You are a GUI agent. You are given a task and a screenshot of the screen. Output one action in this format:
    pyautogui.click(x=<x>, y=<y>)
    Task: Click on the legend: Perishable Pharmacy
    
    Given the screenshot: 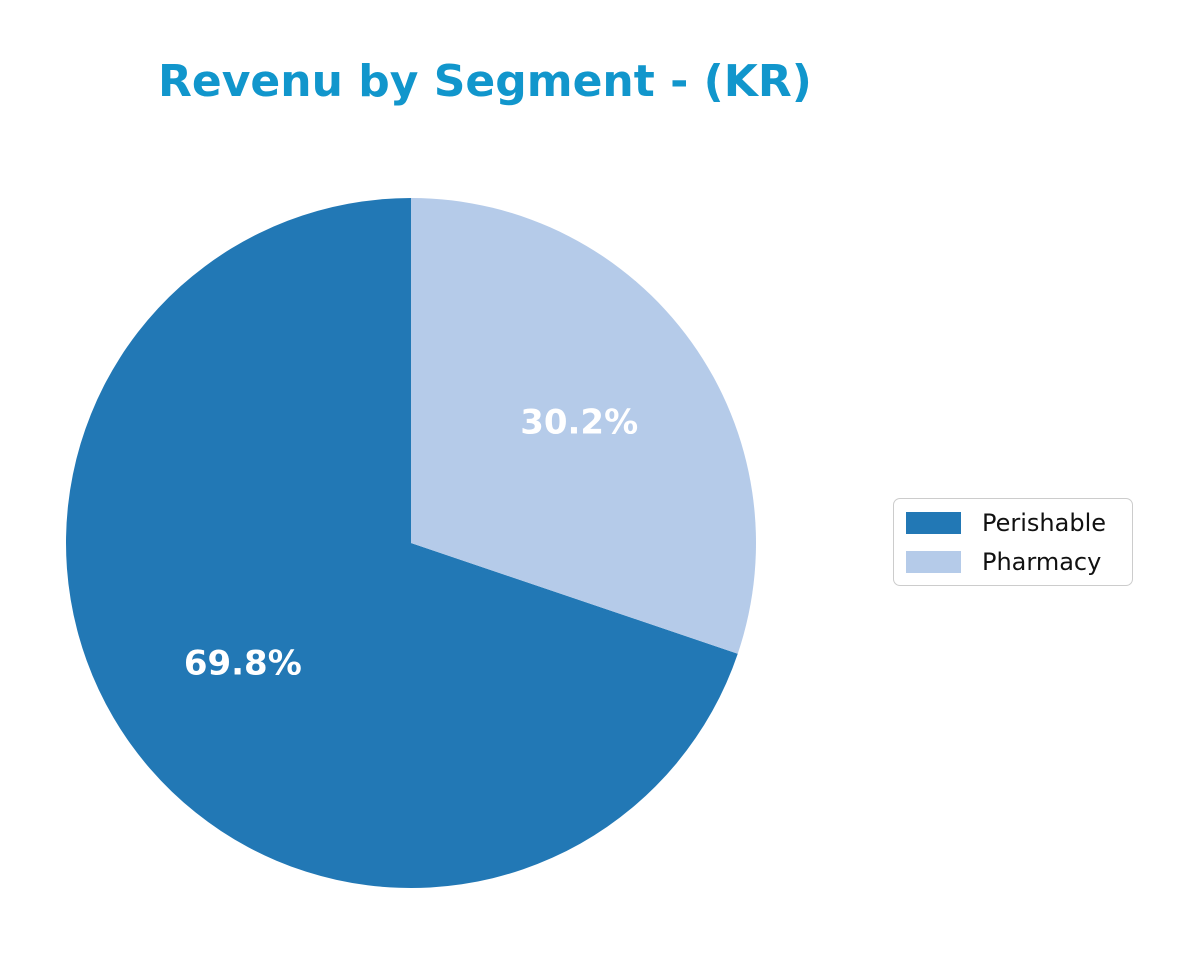 What is the action you would take?
    pyautogui.click(x=1013, y=542)
    